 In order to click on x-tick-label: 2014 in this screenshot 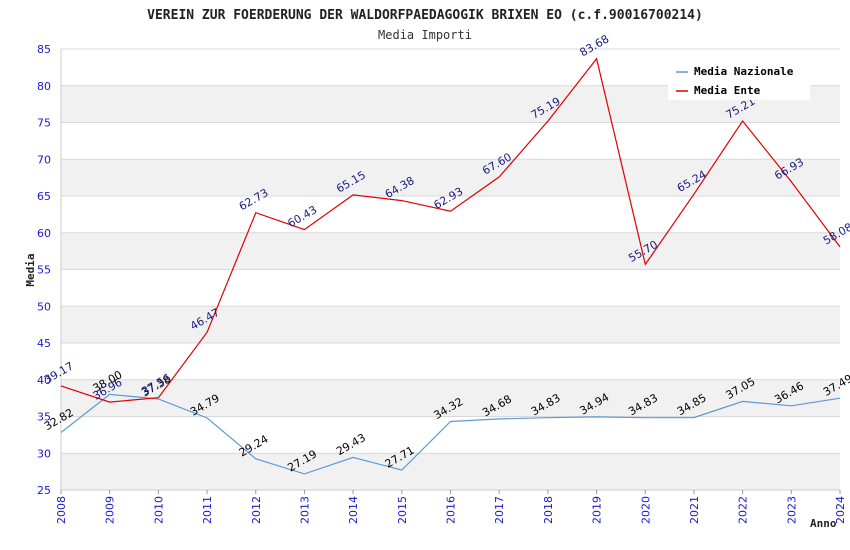, I will do `click(353, 510)`.